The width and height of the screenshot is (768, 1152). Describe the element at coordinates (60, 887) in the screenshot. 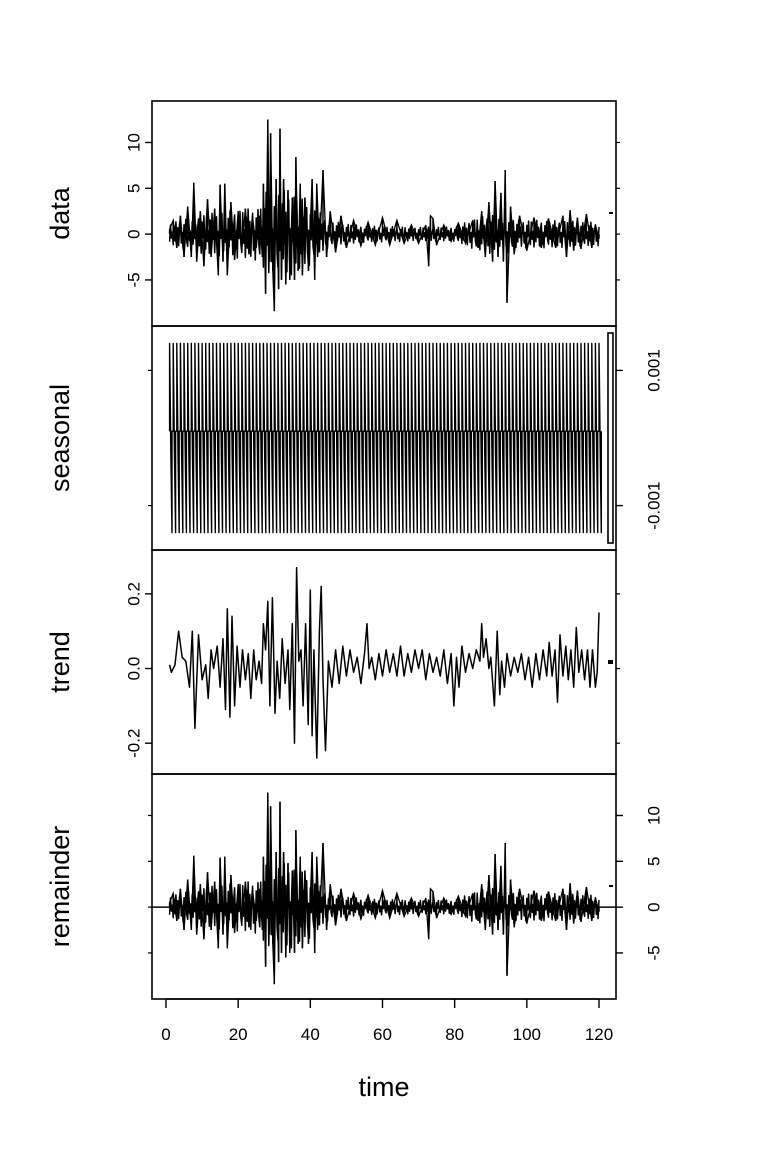

I see `panel-label-remainder: remainder` at that location.